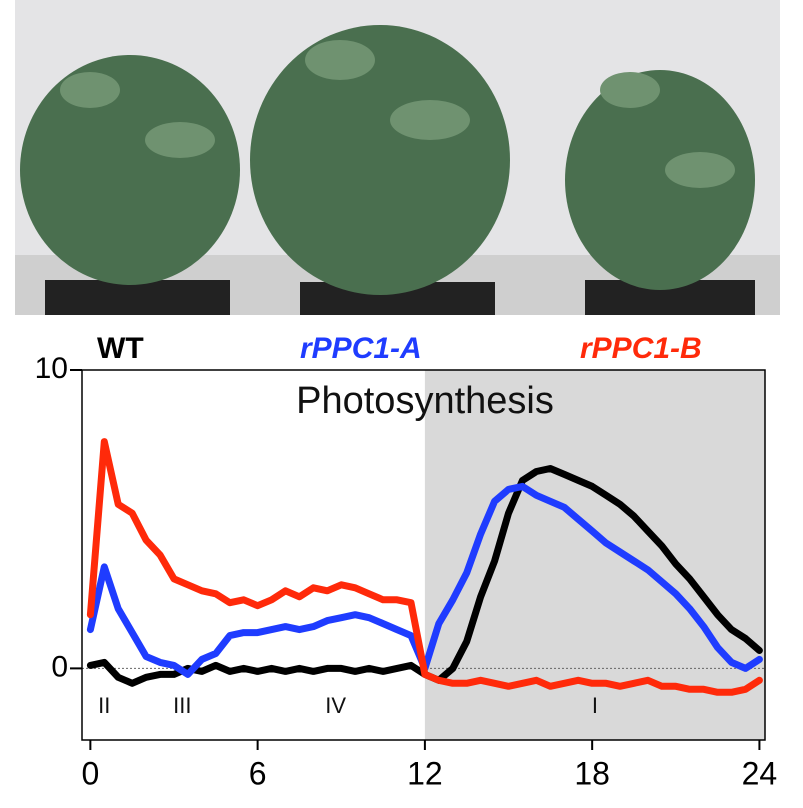  What do you see at coordinates (120, 348) in the screenshot?
I see `legend-label: WT` at bounding box center [120, 348].